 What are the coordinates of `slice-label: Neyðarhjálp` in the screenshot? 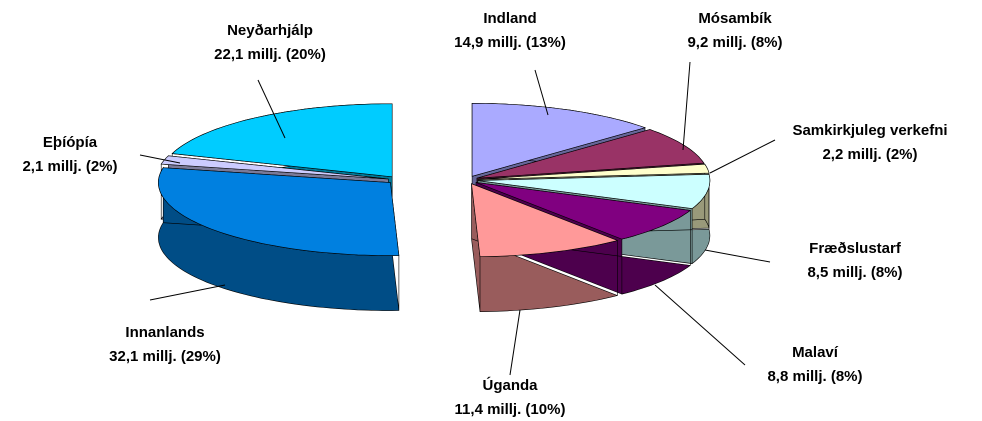 It's located at (270, 30).